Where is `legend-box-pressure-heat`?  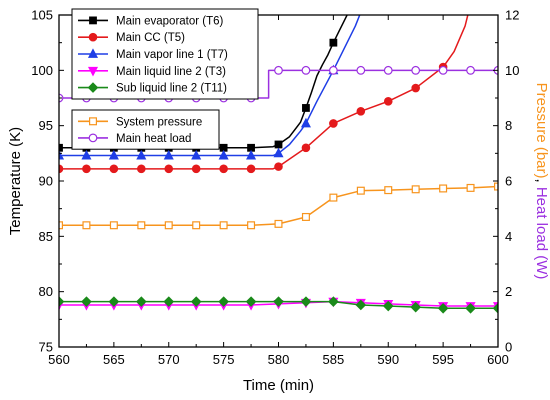
legend-box-pressure-heat is located at coordinates (145, 129).